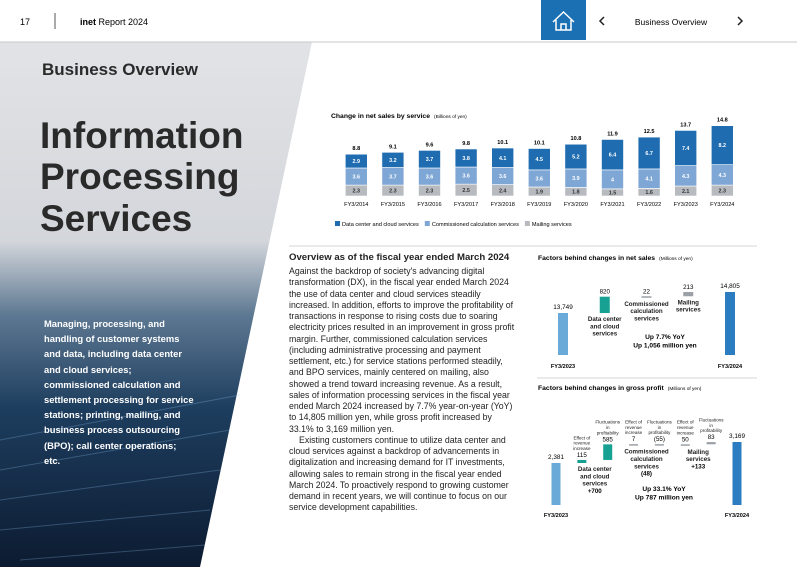 Image resolution: width=797 pixels, height=567 pixels. I want to click on value-label: 83, so click(711, 437).